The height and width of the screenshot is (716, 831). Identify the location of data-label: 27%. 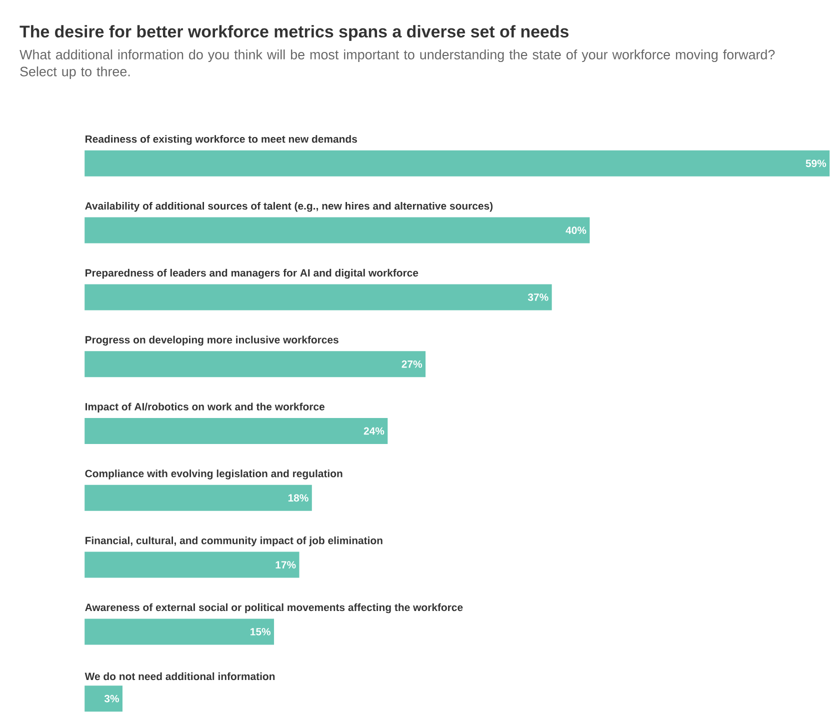
(412, 364).